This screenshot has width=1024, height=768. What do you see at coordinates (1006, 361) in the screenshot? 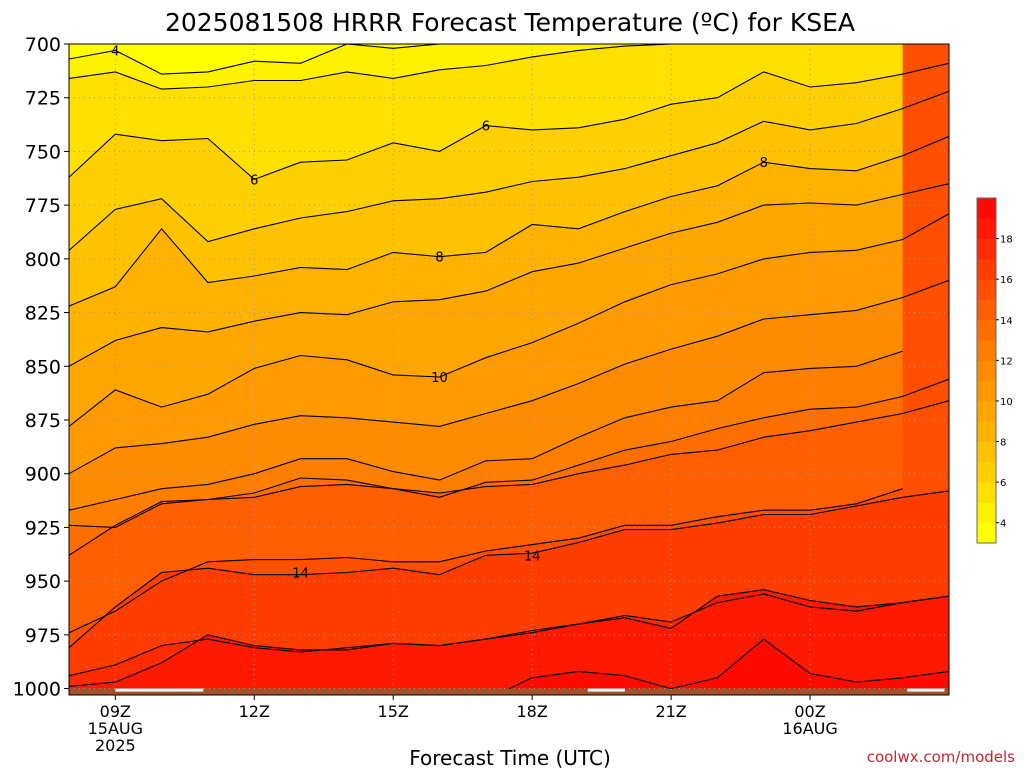
I see `legend-label: 12` at bounding box center [1006, 361].